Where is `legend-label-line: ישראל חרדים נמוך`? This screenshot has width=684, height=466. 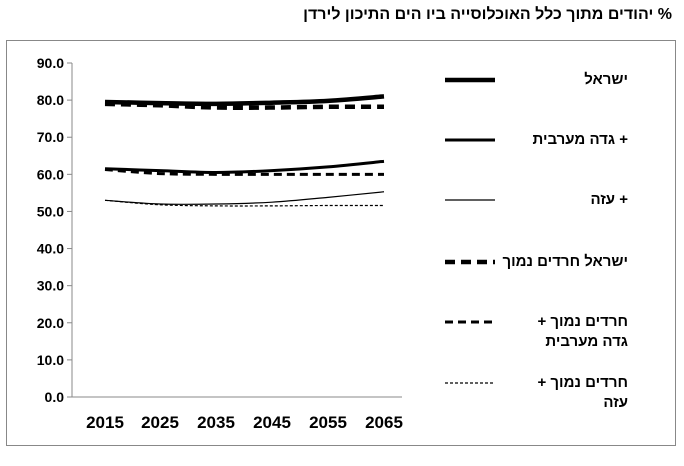 legend-label-line: ישראל חרדים נמוך is located at coordinates (565, 261).